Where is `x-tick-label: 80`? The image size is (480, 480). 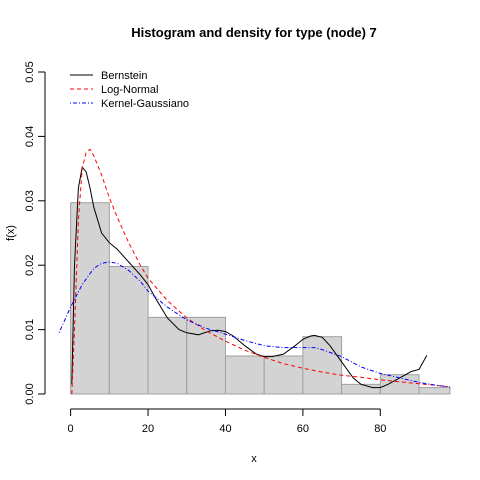
x-tick-label: 80 is located at coordinates (380, 429).